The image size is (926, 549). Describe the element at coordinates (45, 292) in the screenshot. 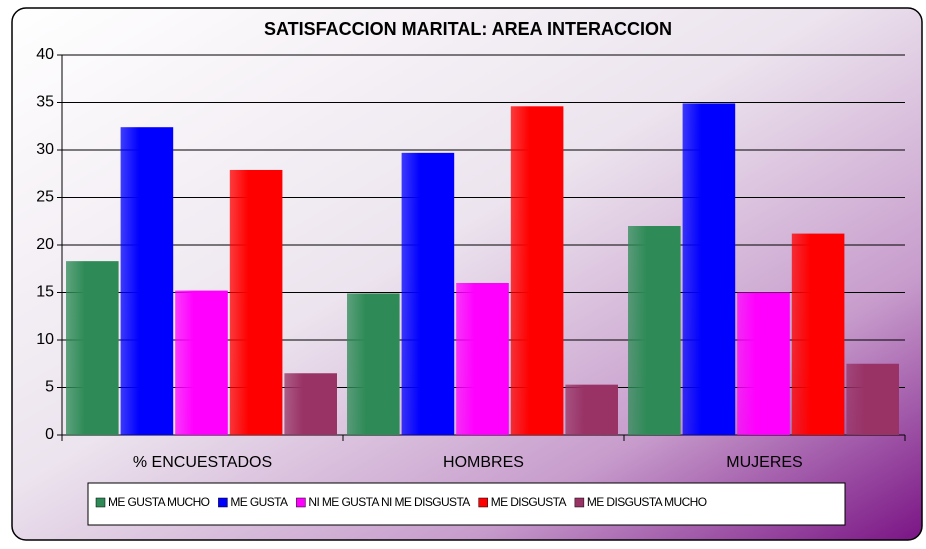

I see `y-tick-label: 15` at that location.